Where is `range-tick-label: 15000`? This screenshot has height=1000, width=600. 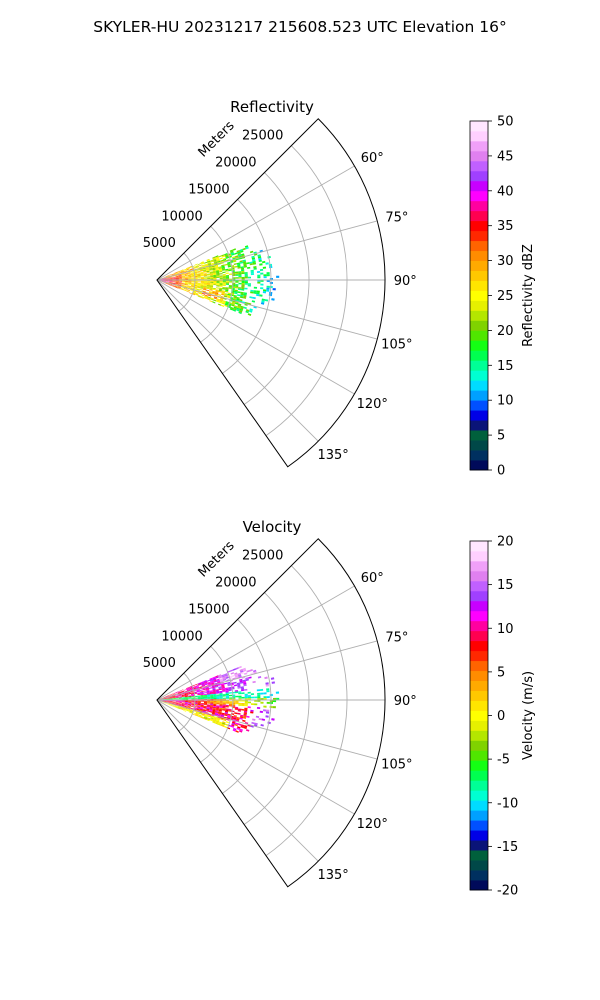
range-tick-label: 15000 is located at coordinates (208, 609).